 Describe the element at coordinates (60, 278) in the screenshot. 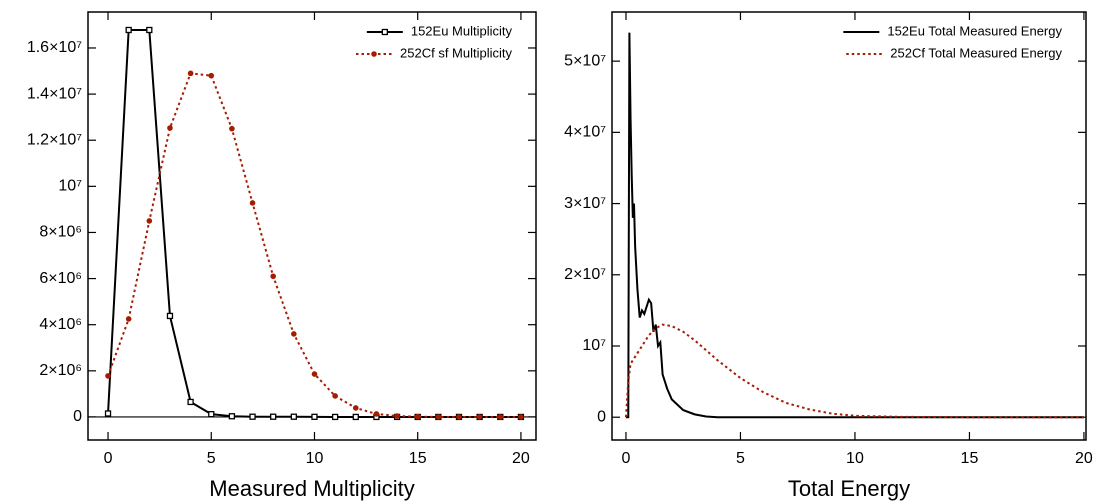

I see `y-tick-label: 6×10⁶` at that location.